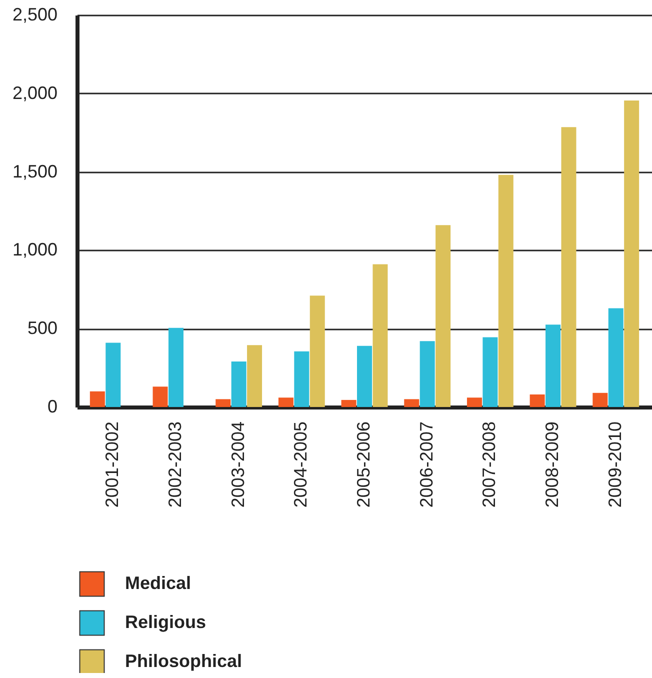  What do you see at coordinates (174, 465) in the screenshot?
I see `x-tick-label: 2002-2003` at bounding box center [174, 465].